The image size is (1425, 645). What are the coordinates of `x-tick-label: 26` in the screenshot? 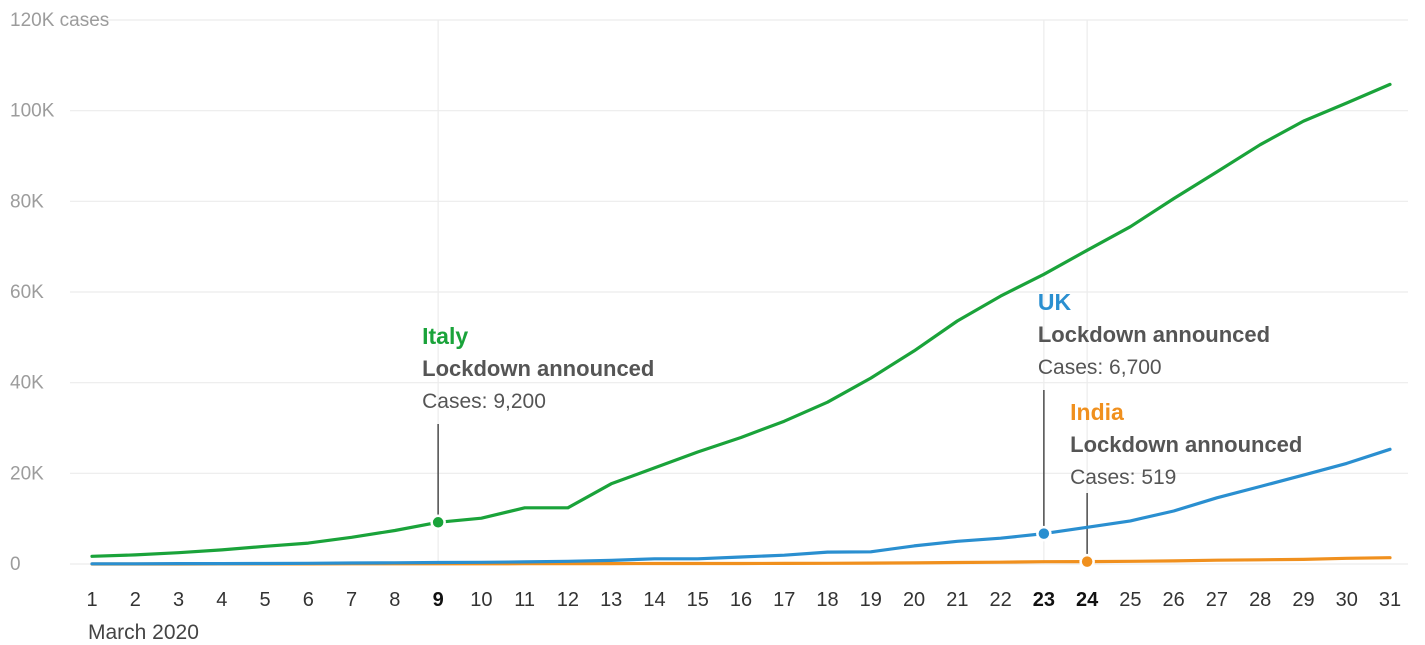 It's located at (1174, 600).